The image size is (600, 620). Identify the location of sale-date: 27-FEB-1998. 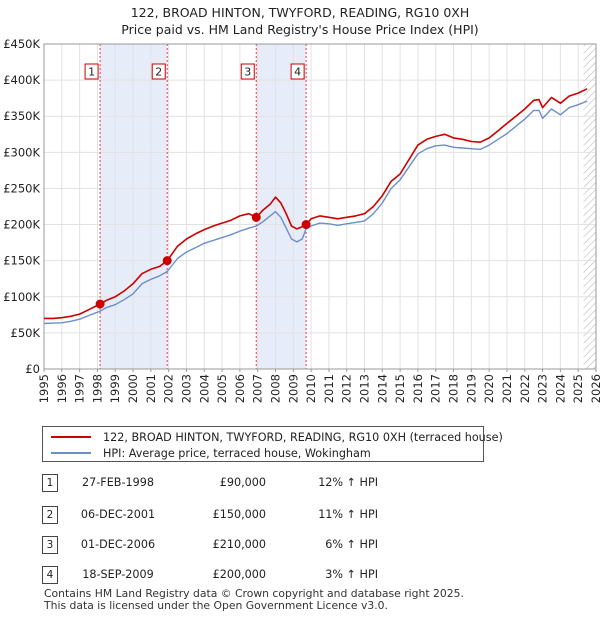
(118, 482).